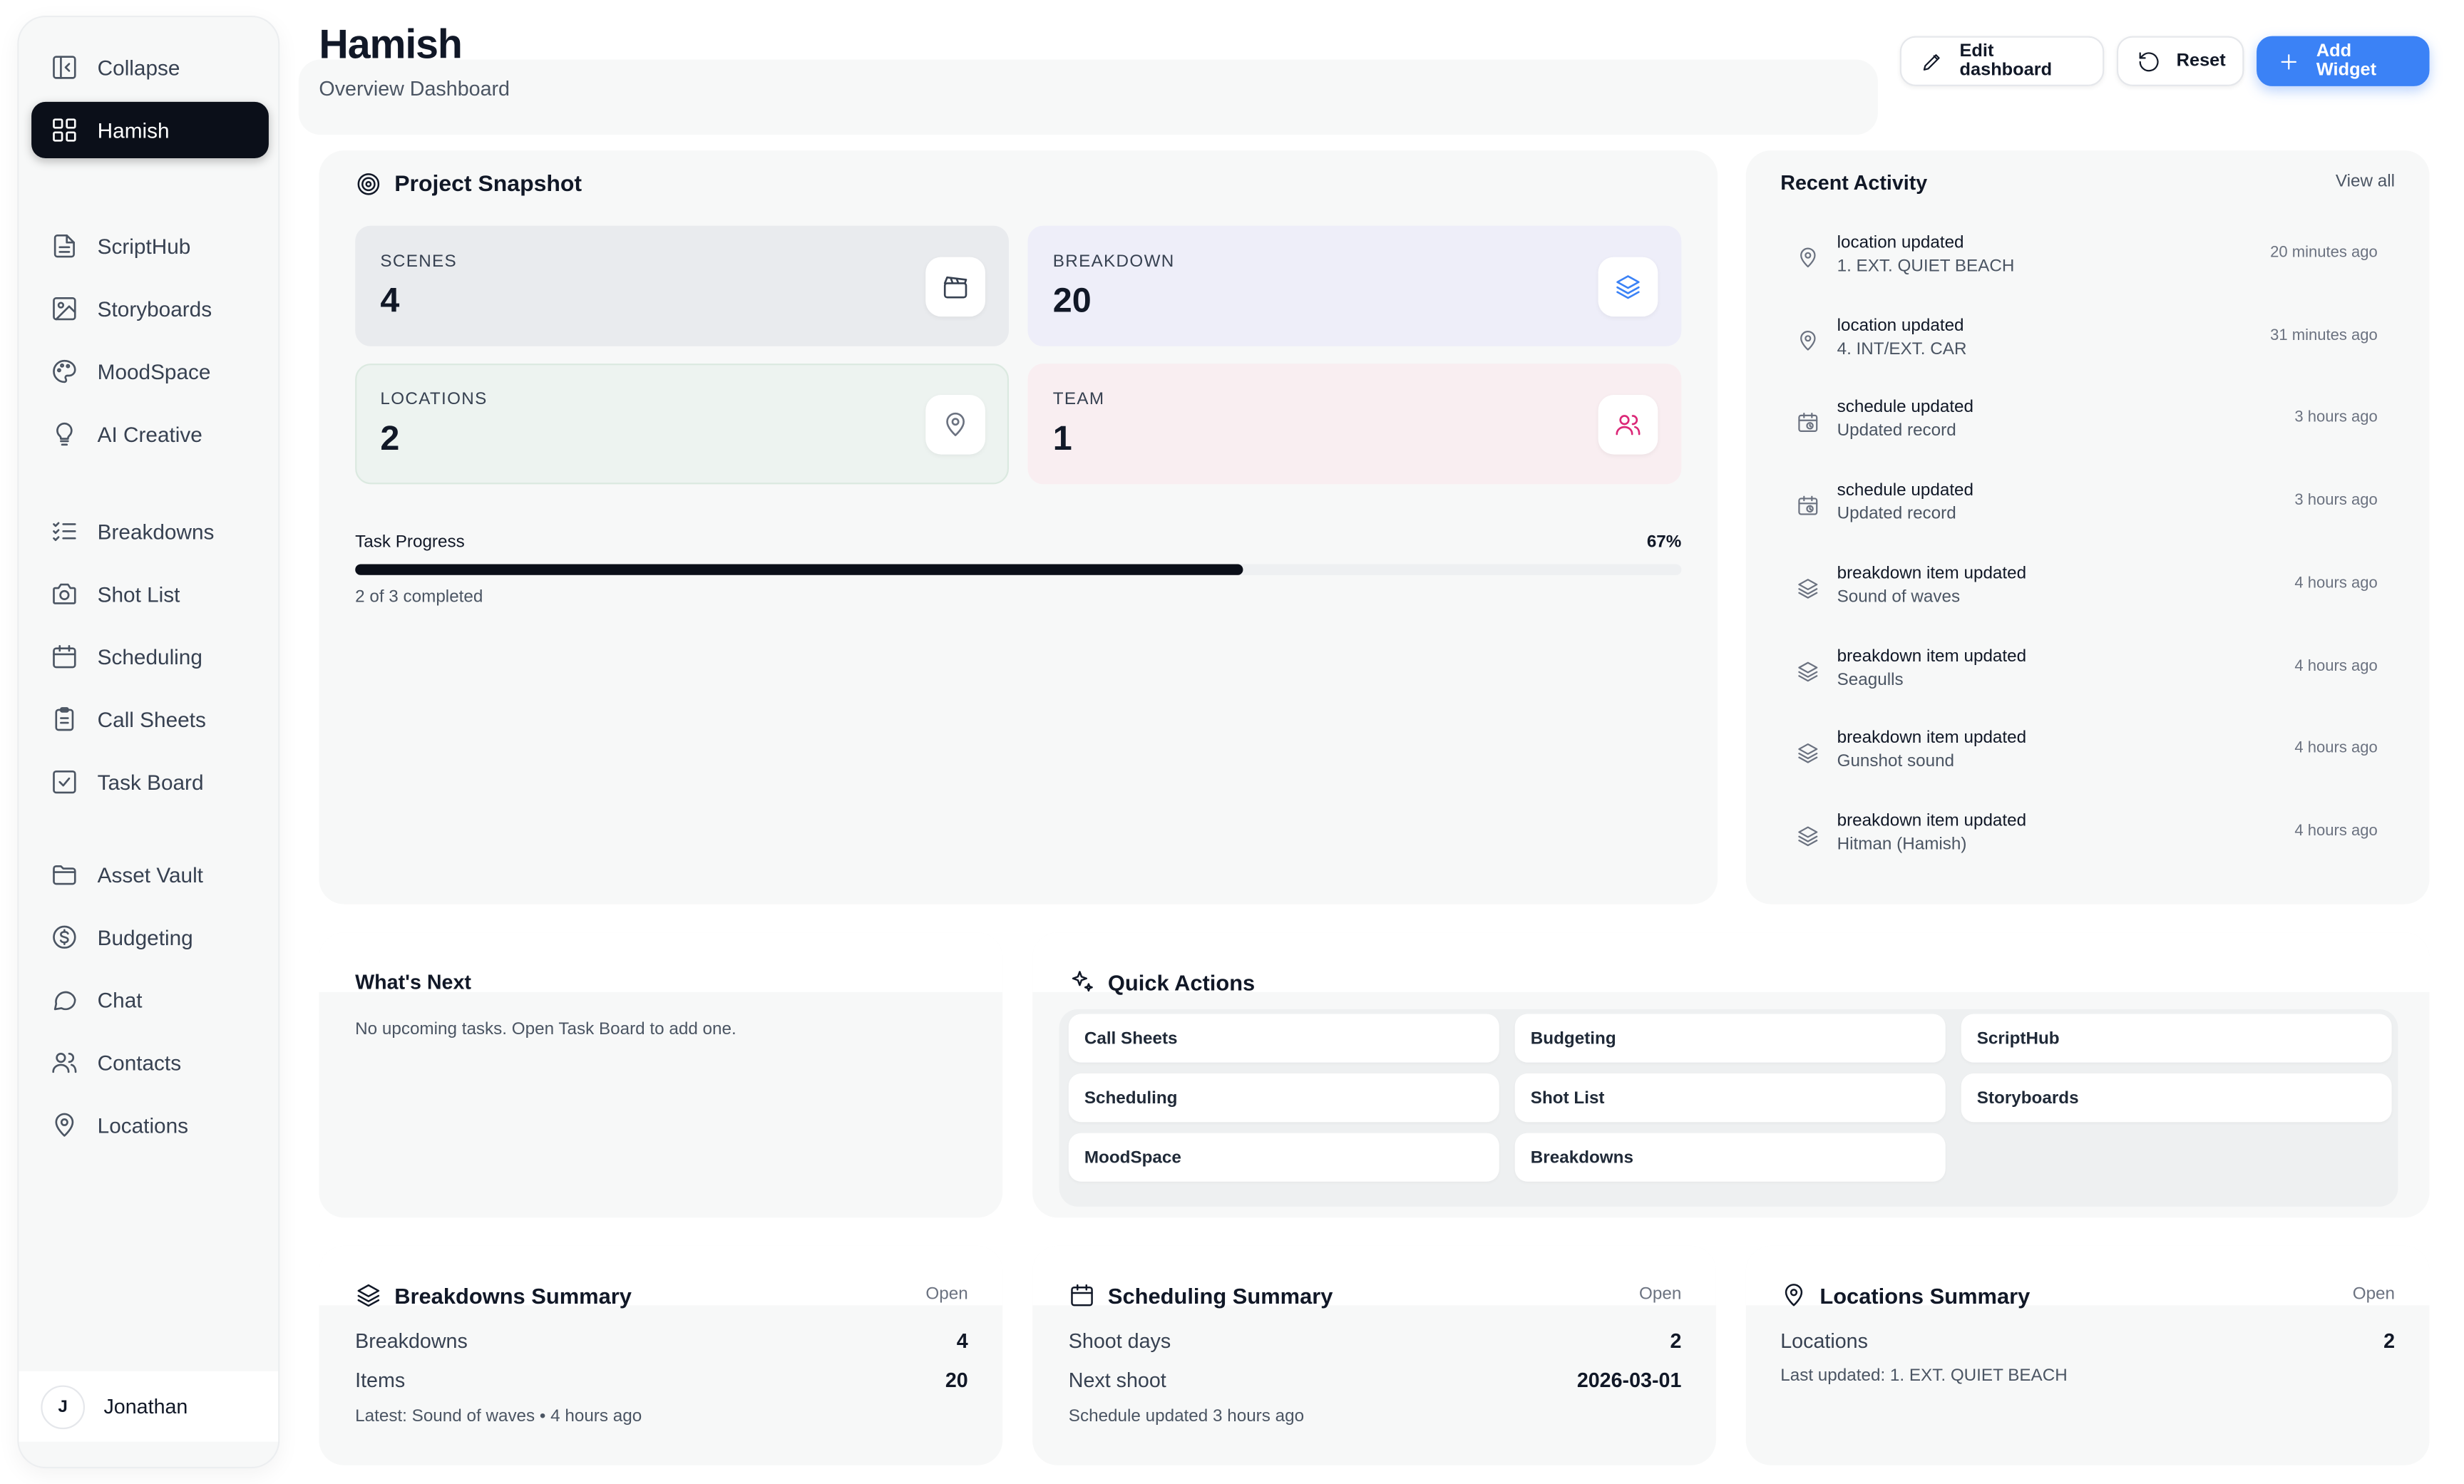  Describe the element at coordinates (410, 542) in the screenshot. I see `task-progress-label: Task Progress` at that location.